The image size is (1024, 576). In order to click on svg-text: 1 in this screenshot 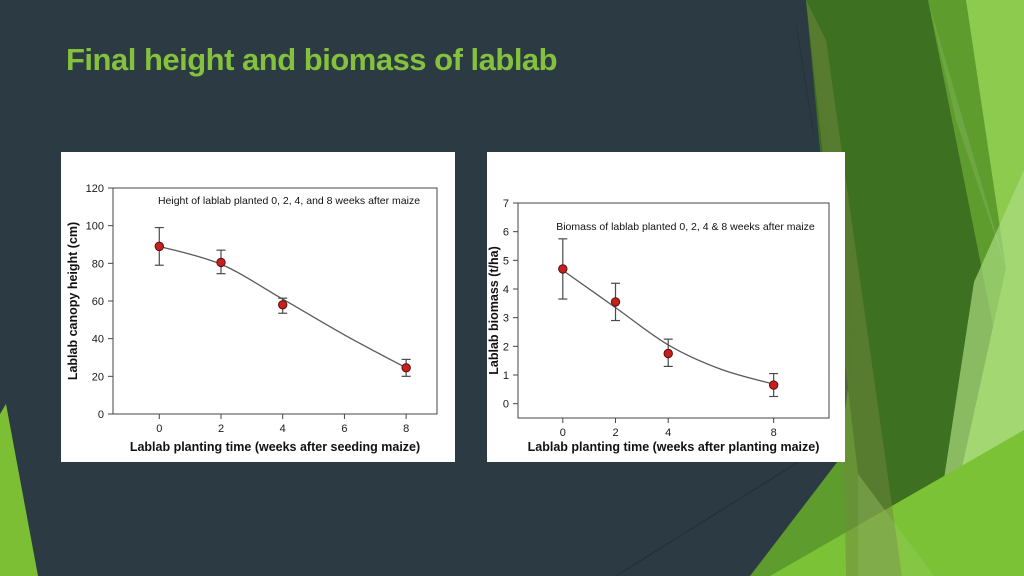, I will do `click(506, 376)`.